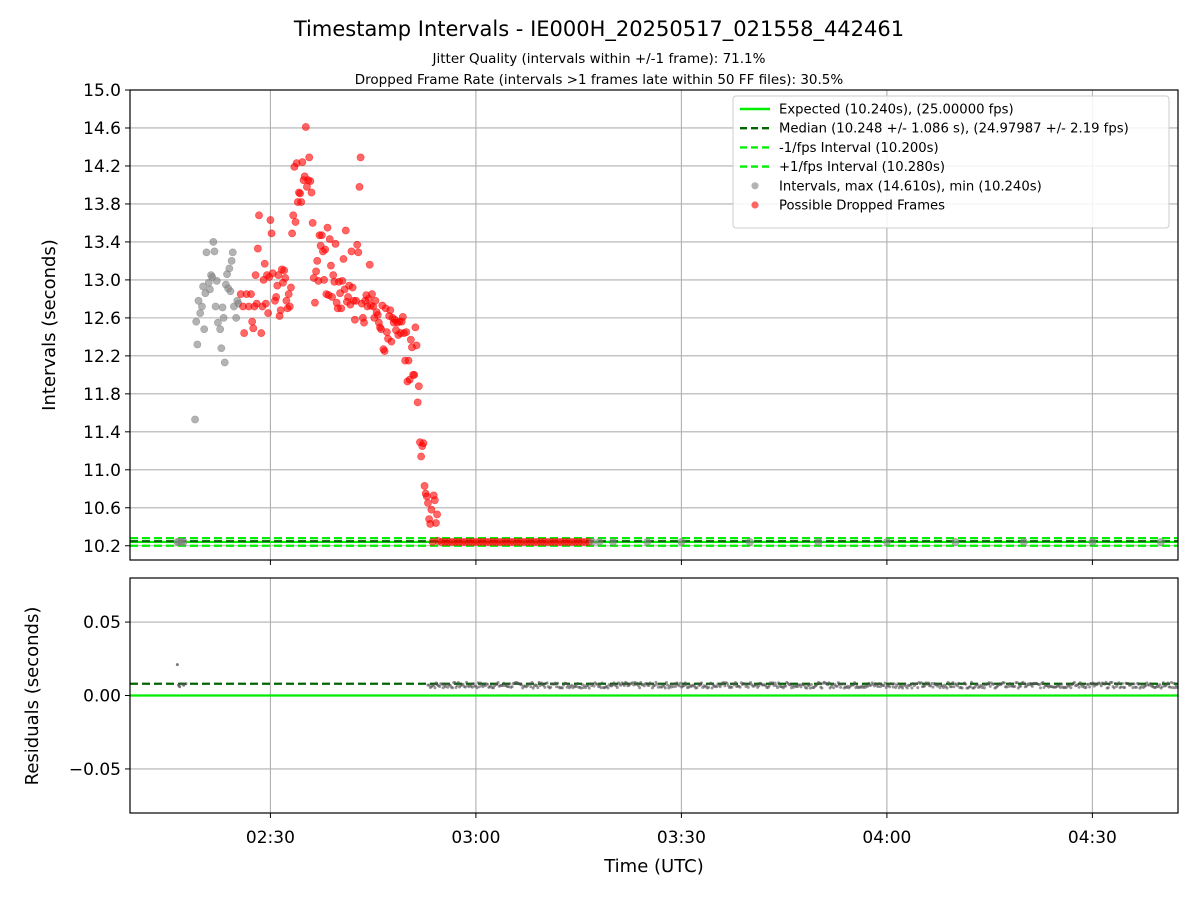 This screenshot has width=1200, height=900. I want to click on top-y-tick-label: 10.6, so click(102, 509).